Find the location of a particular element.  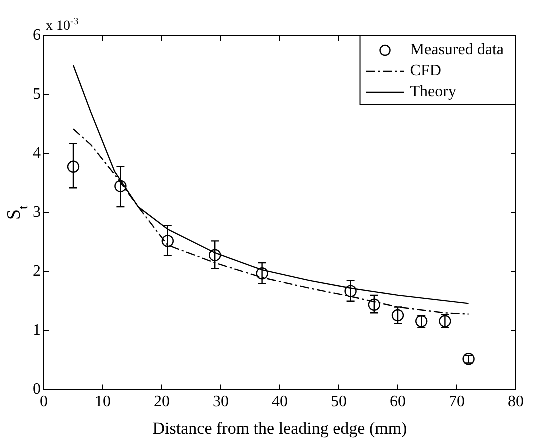

x-tick-label: 60 is located at coordinates (398, 402).